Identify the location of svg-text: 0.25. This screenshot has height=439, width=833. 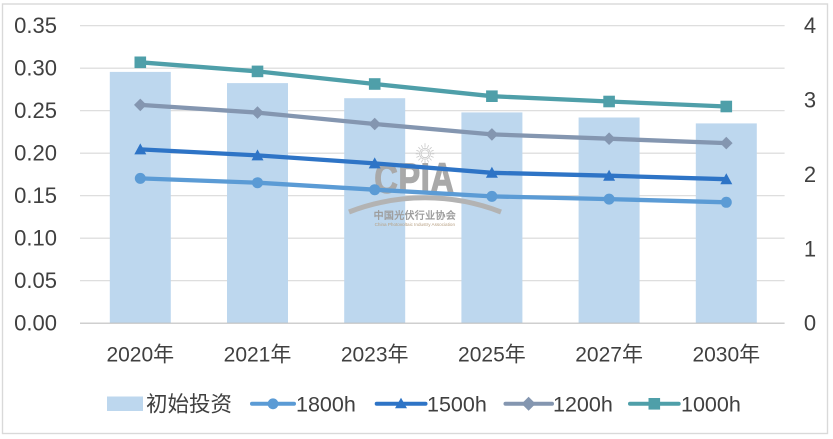
(35, 110).